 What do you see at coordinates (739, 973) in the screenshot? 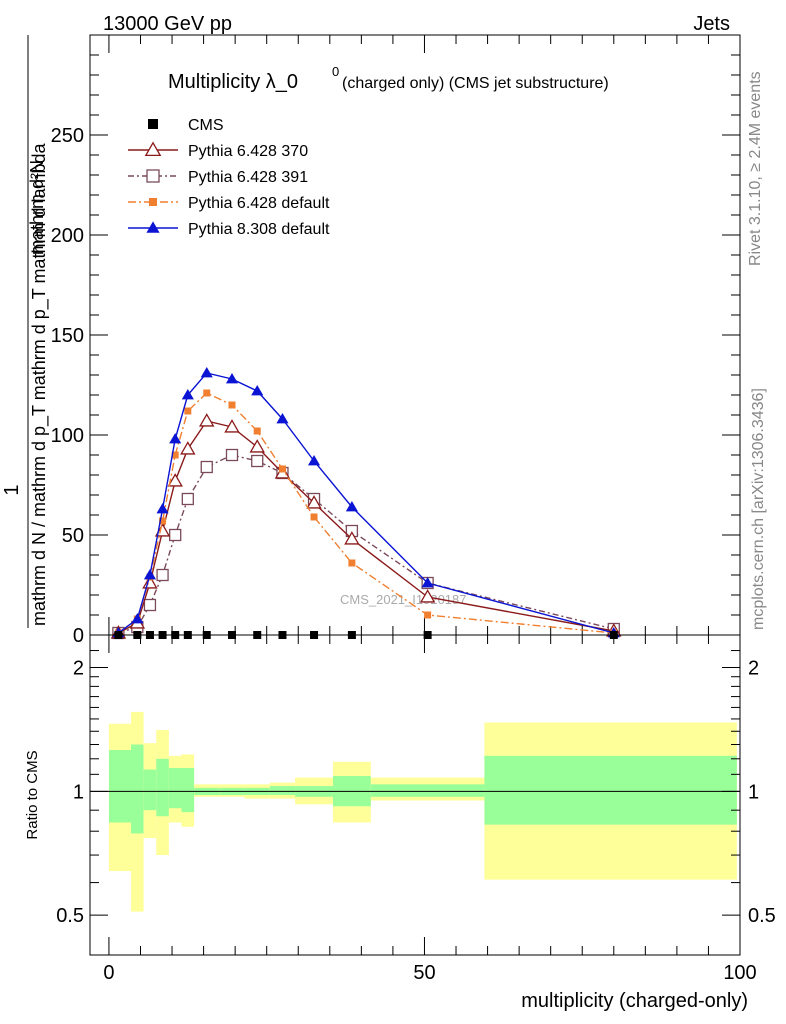
I see `ratio-xtick-label: 100` at bounding box center [739, 973].